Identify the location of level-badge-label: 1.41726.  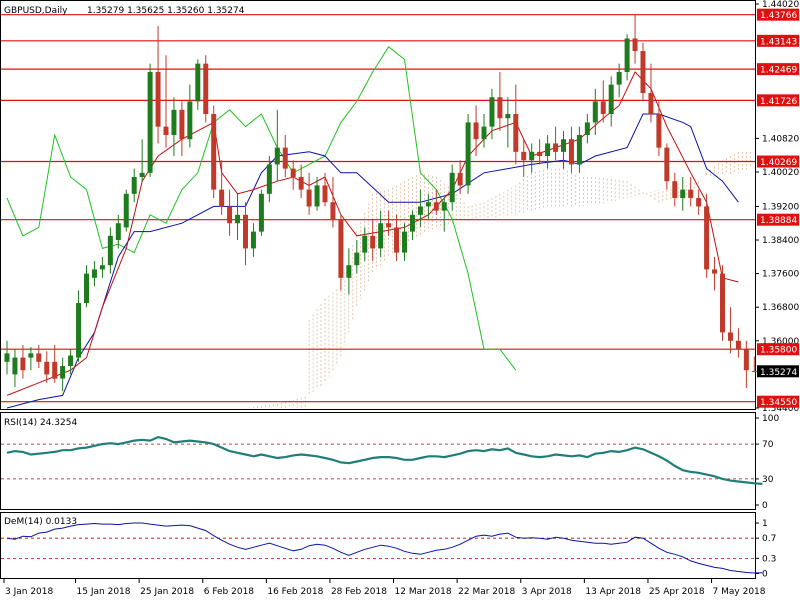
(778, 102).